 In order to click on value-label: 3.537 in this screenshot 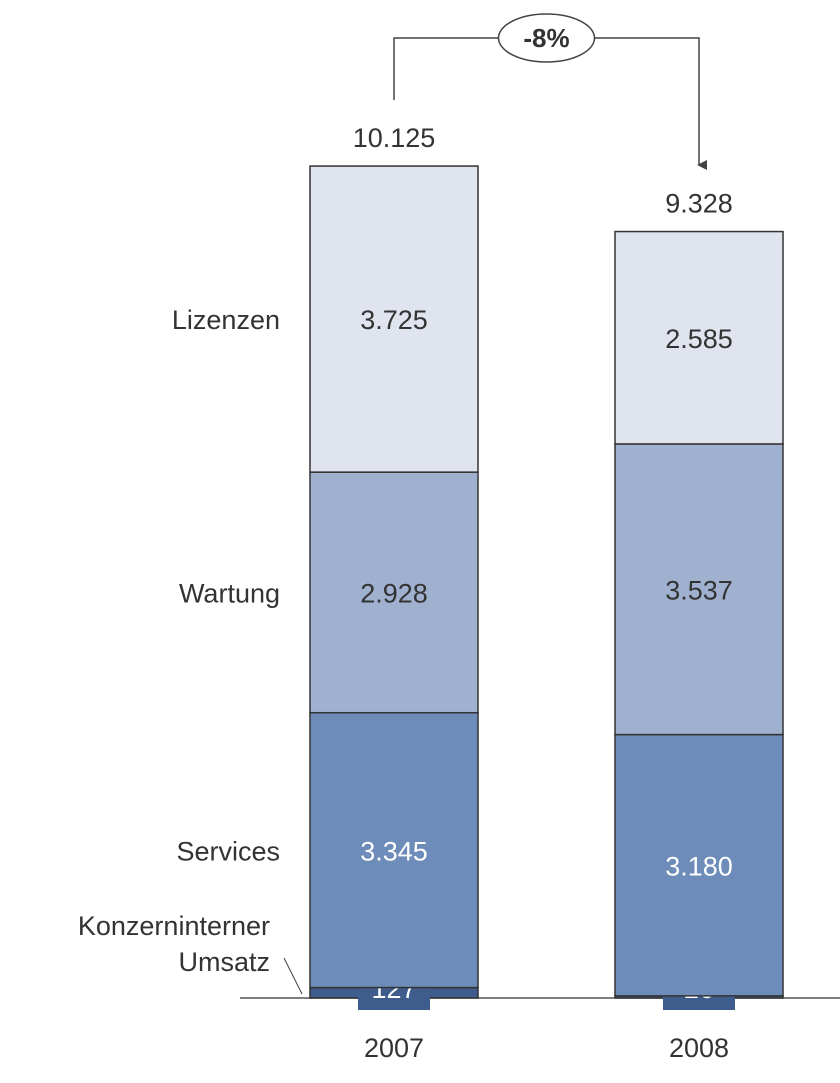, I will do `click(699, 590)`.